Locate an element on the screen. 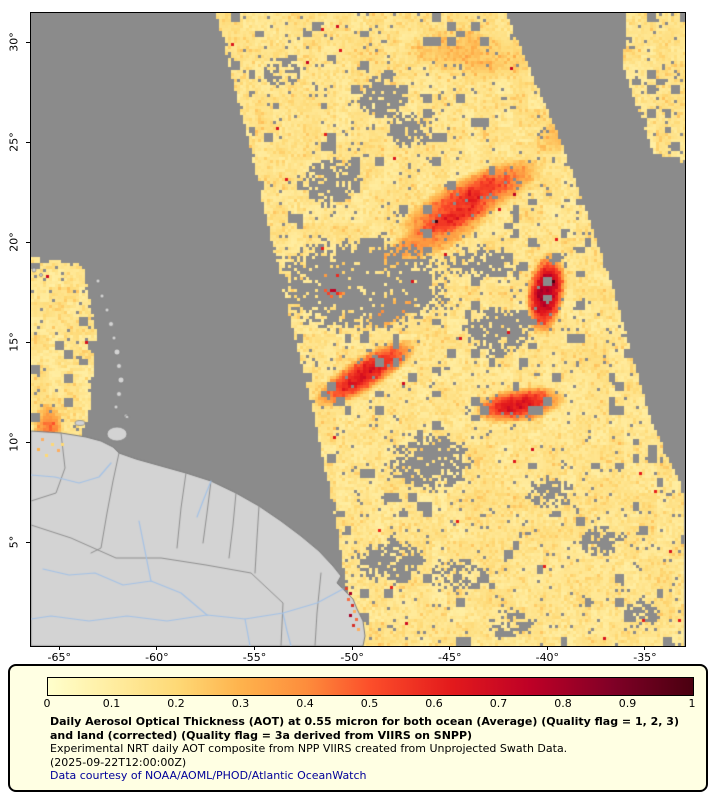  lon-tick-label: -35° is located at coordinates (645, 657).